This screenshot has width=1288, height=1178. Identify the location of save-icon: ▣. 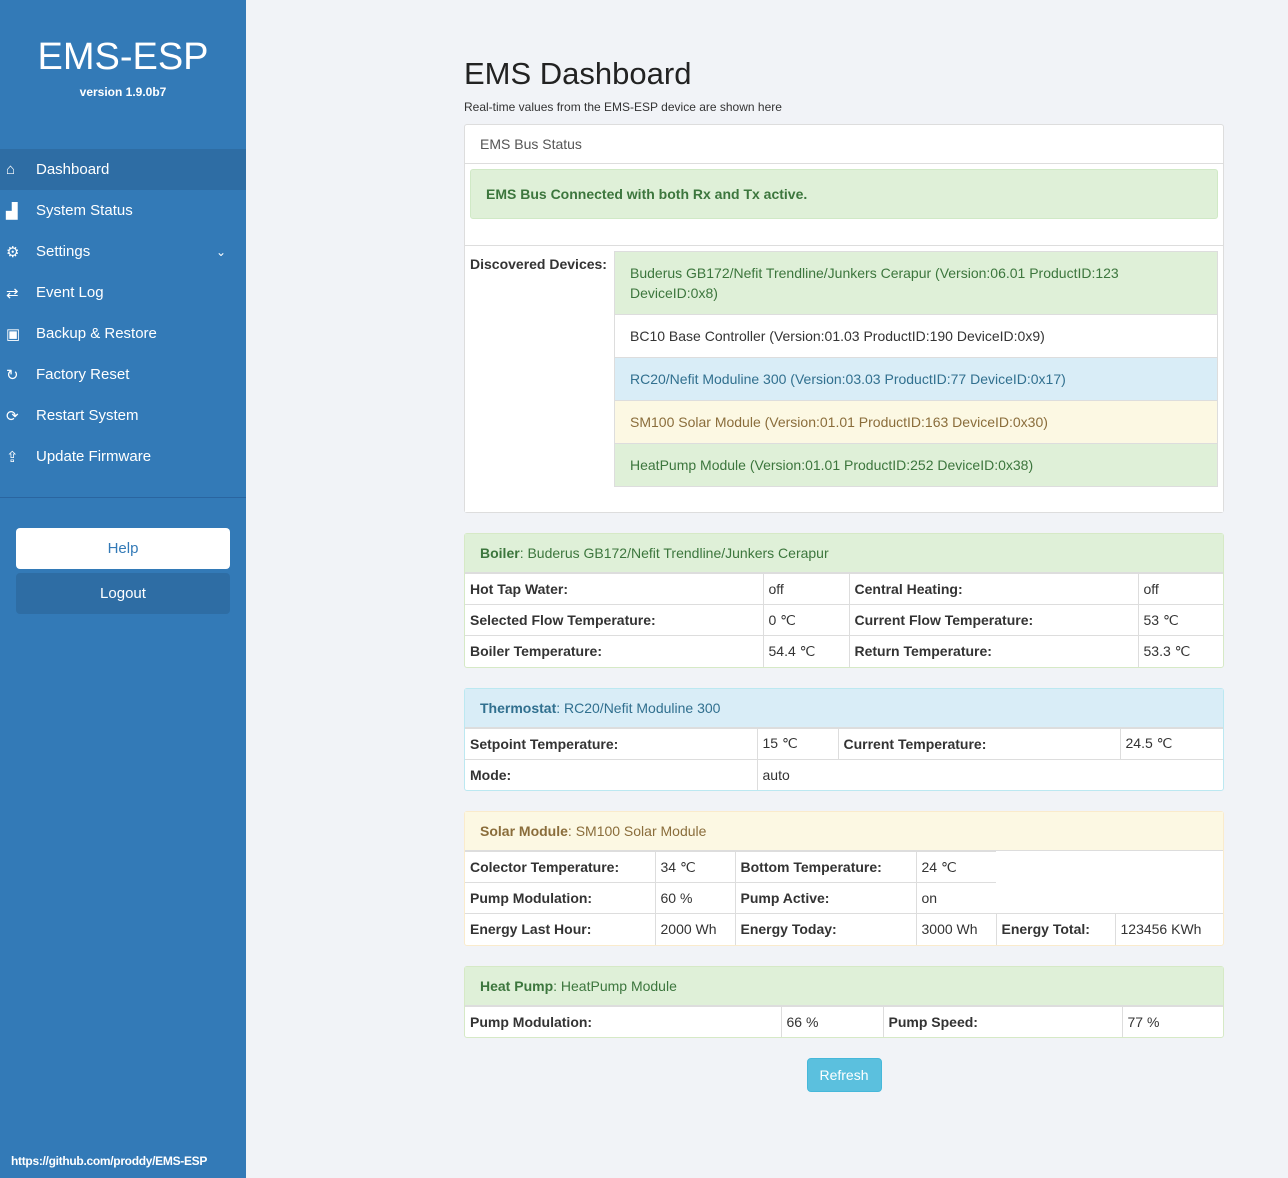
(13, 334).